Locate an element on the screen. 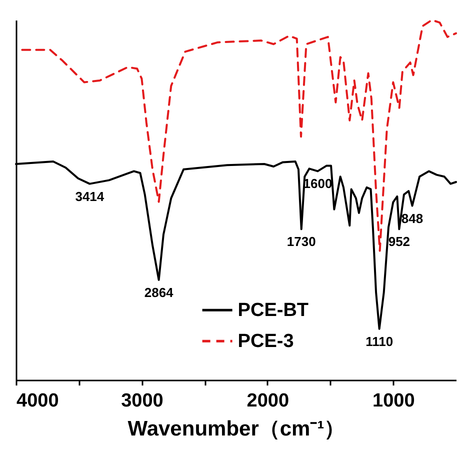 This screenshot has width=474, height=474. annotation: 848 is located at coordinates (412, 218).